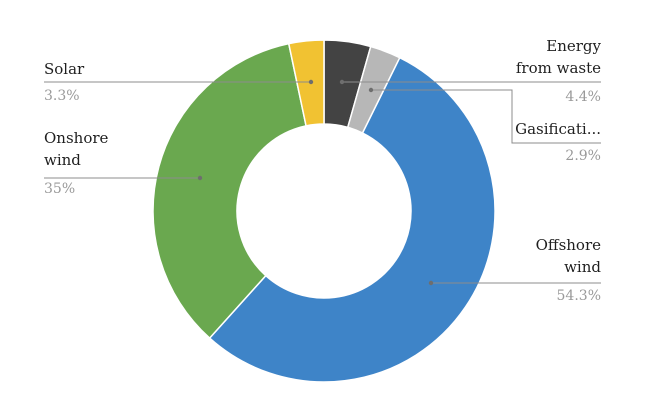  What do you see at coordinates (431, 283) in the screenshot?
I see `leader-dot-offshore-wind` at bounding box center [431, 283].